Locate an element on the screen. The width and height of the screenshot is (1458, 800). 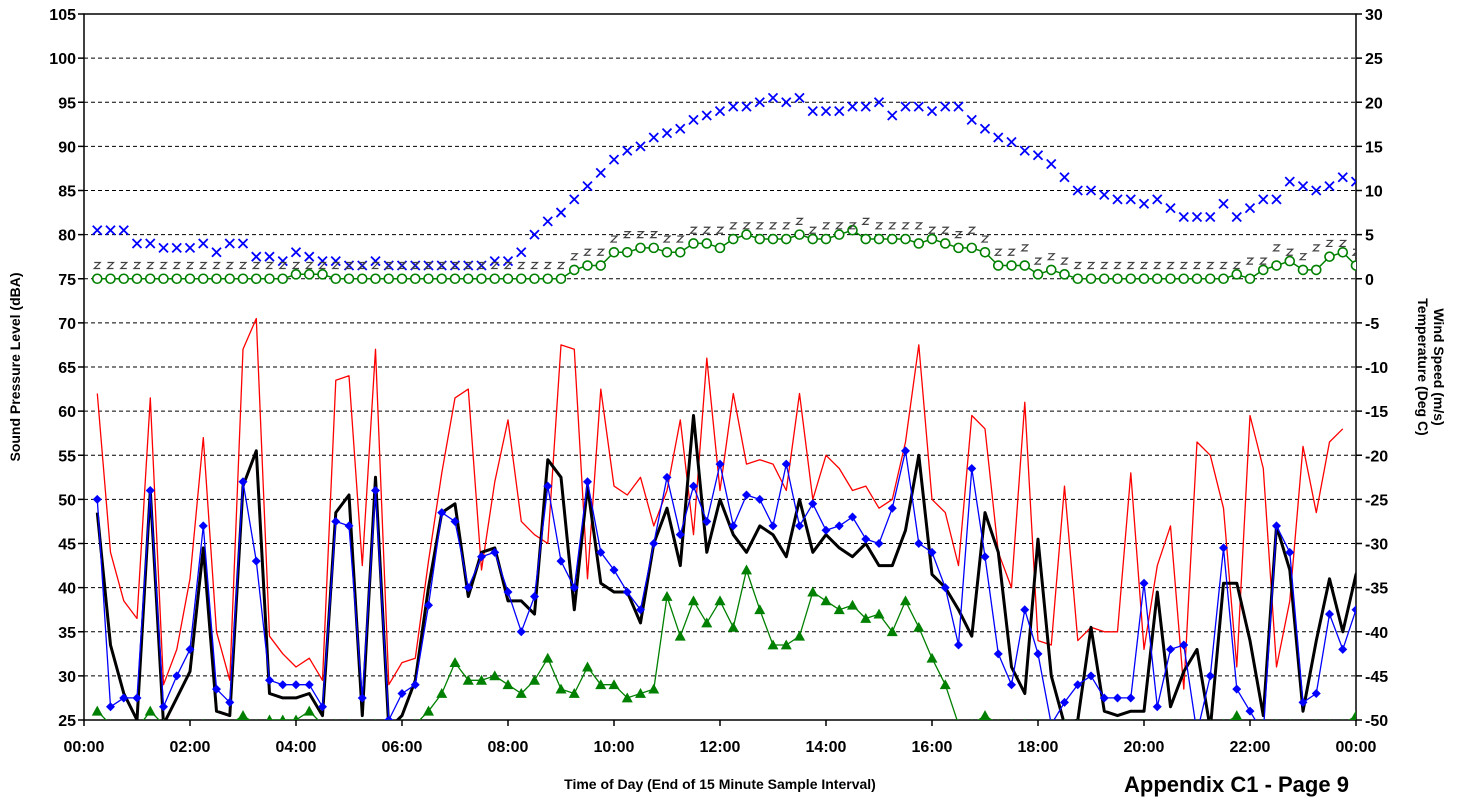
page-footer: Appendix C1 - Page 9 is located at coordinates (1236, 784).